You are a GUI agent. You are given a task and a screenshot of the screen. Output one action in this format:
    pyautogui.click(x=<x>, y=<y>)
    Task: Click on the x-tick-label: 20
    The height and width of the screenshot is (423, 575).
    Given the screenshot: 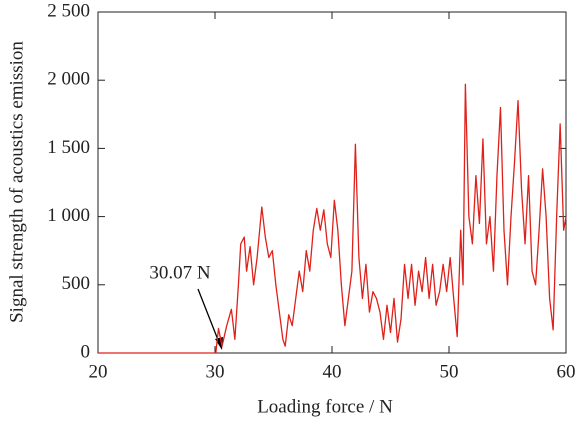 What is the action you would take?
    pyautogui.click(x=98, y=371)
    